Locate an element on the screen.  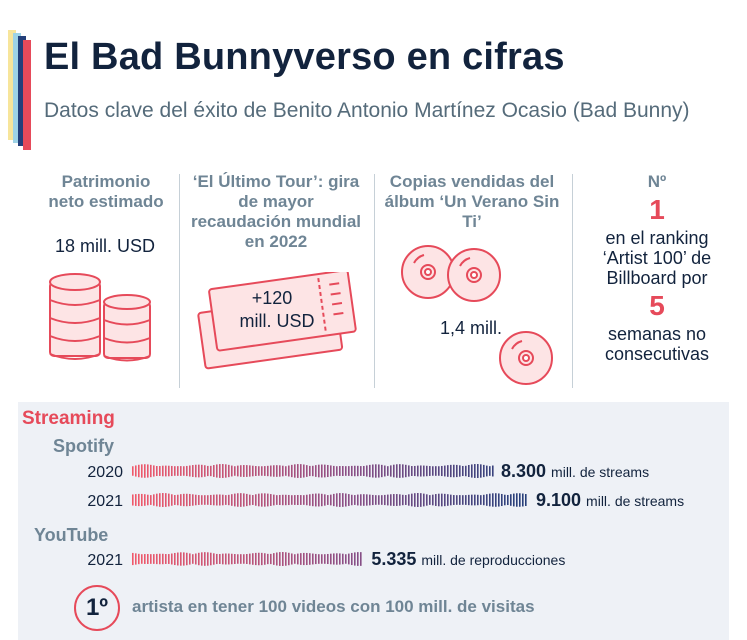
ticket-icon is located at coordinates (277, 321).